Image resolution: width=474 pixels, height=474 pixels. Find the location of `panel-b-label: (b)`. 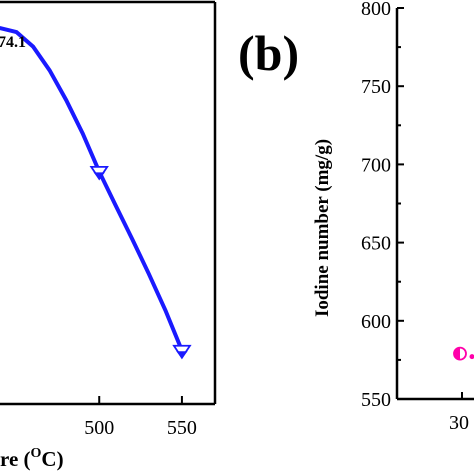

panel-b-label: (b) is located at coordinates (268, 53).